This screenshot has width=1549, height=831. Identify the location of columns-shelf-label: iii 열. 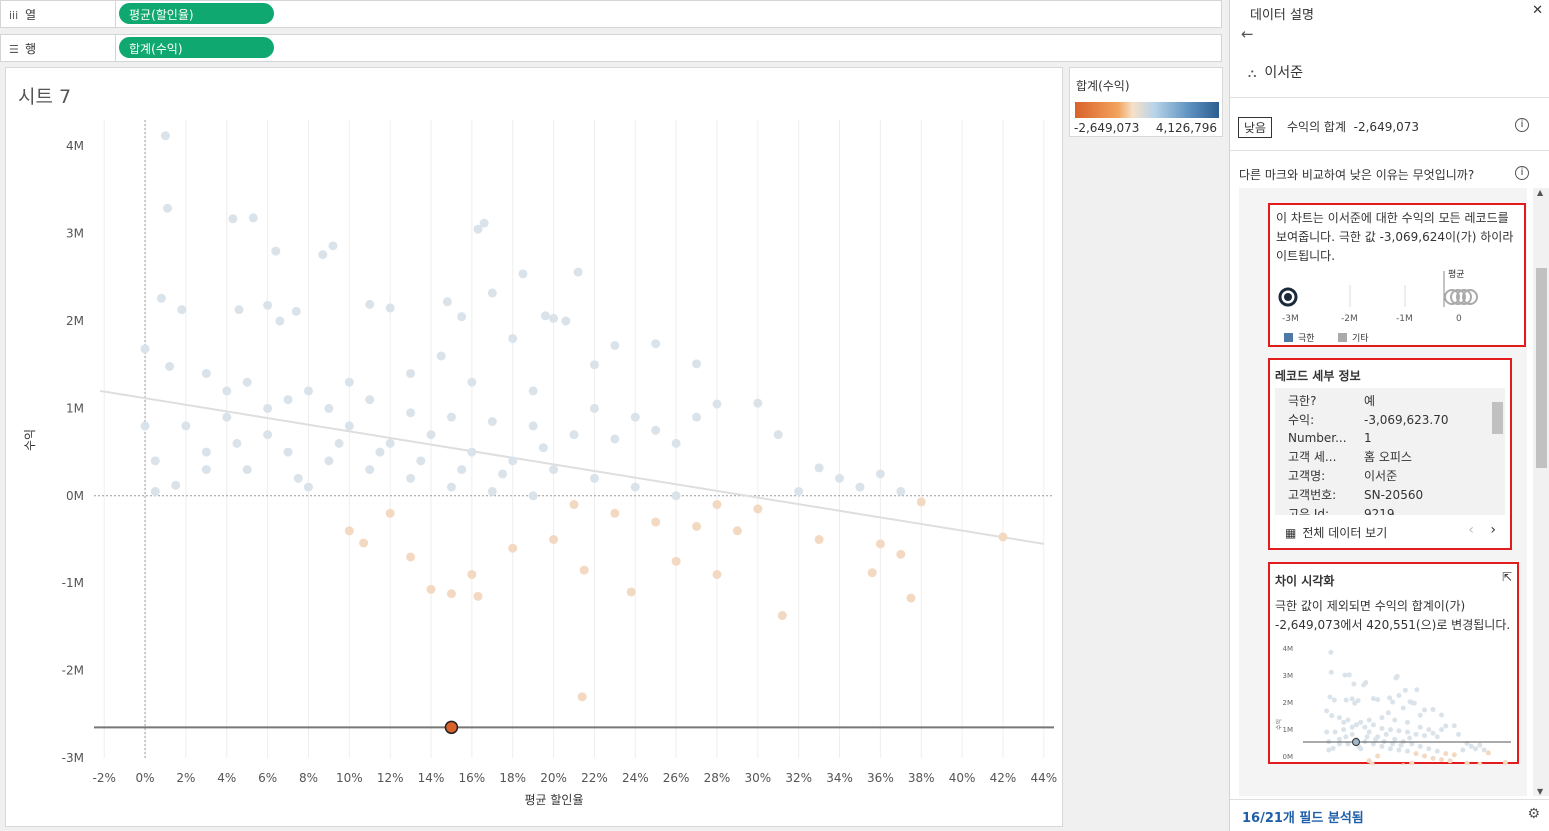
(23, 15).